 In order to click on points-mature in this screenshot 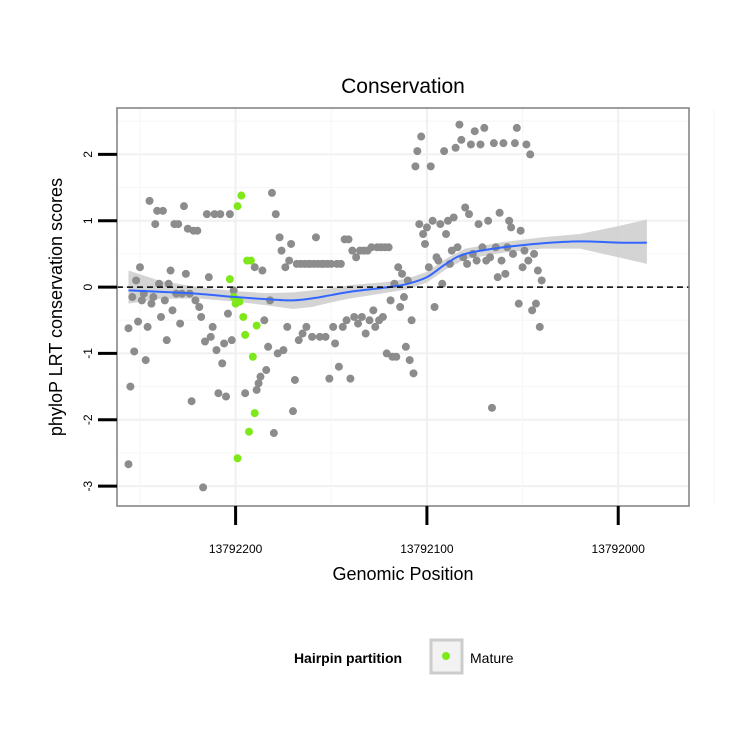, I will do `click(243, 327)`.